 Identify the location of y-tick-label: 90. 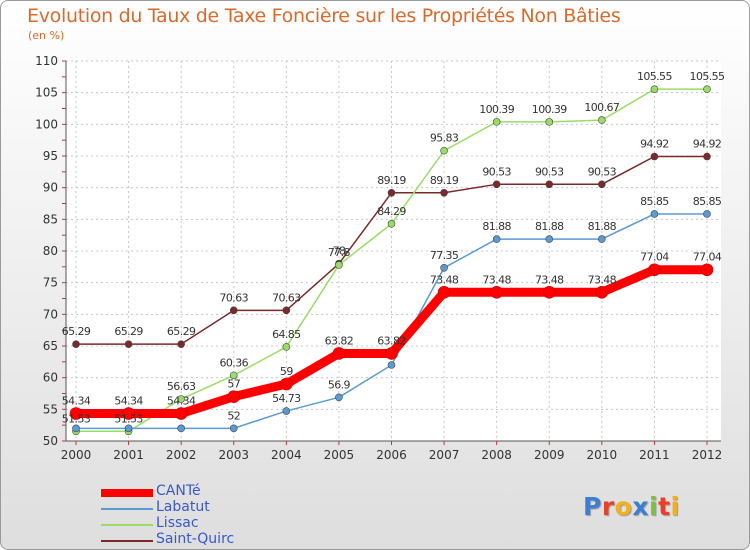
(50, 188).